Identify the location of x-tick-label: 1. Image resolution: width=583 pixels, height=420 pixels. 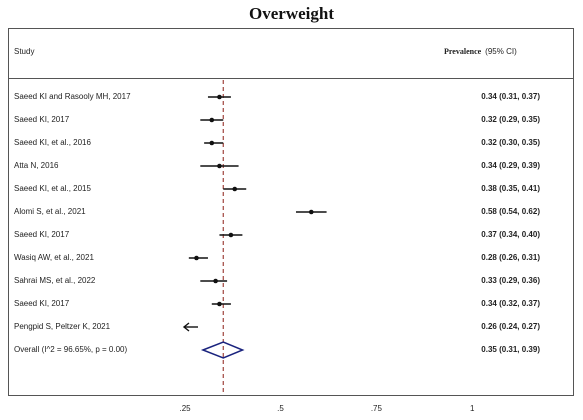
(472, 408).